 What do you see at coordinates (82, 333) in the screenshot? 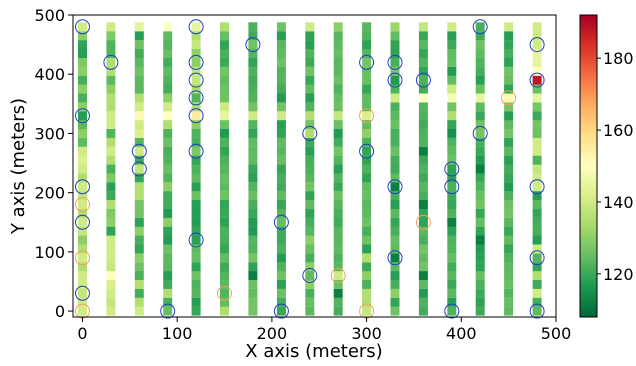
I see `x-tick-label: 0` at bounding box center [82, 333].